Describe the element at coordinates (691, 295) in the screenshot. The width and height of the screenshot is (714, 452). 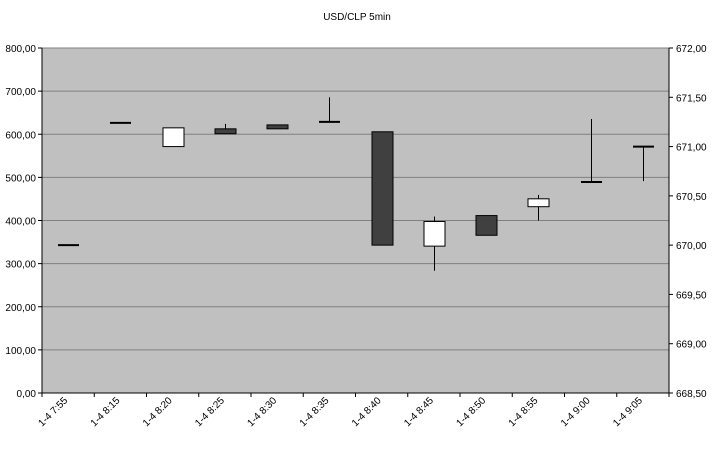
I see `right-tick-label: 669,50` at that location.